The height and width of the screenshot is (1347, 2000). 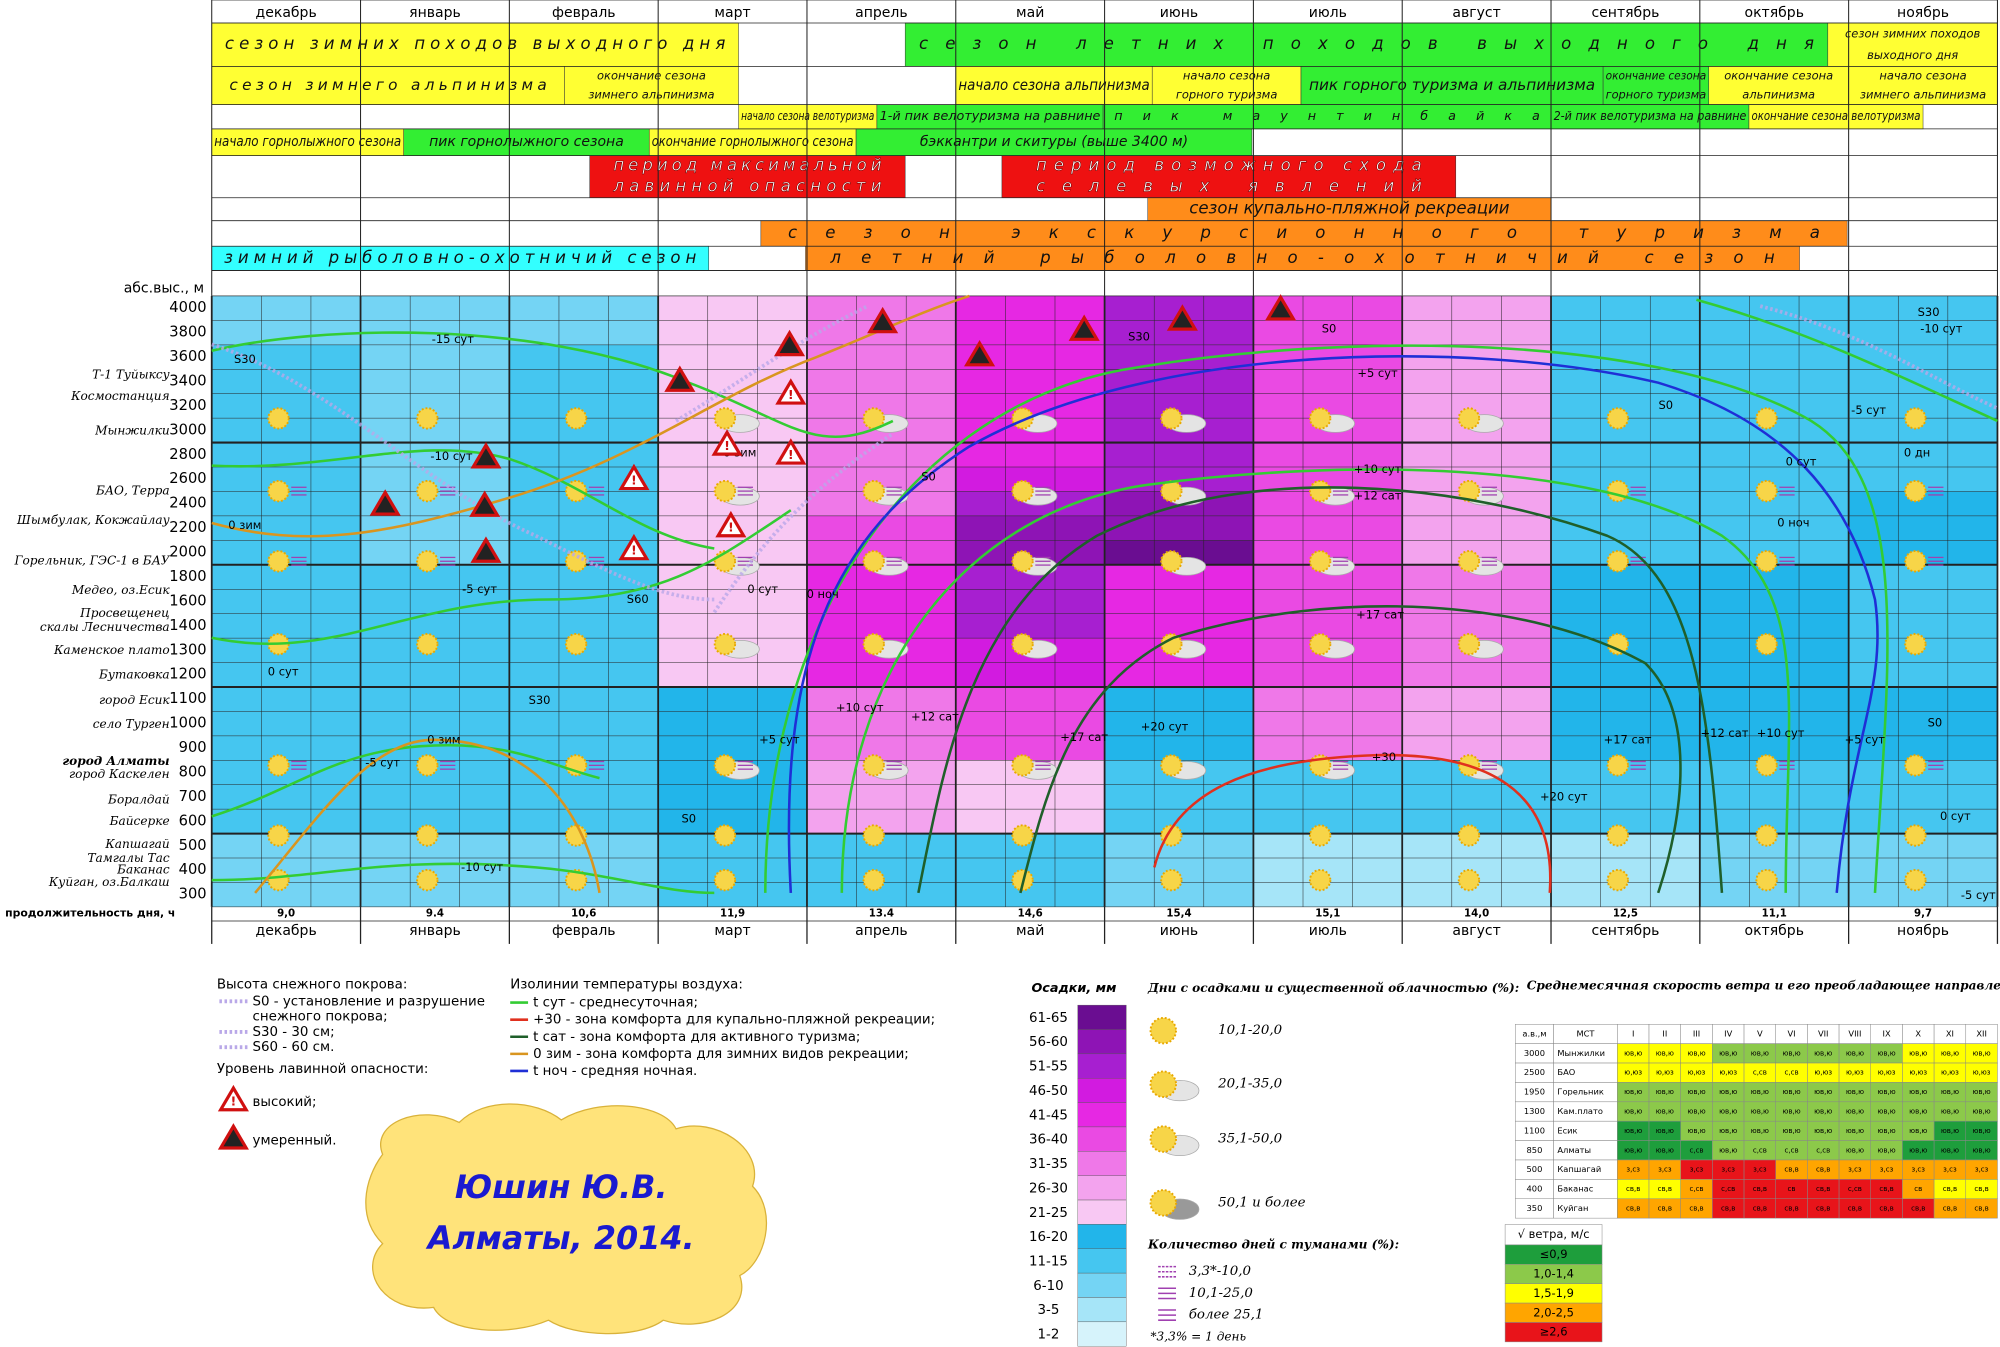 What do you see at coordinates (463, 499) in the screenshot?
I see `isoline` at bounding box center [463, 499].